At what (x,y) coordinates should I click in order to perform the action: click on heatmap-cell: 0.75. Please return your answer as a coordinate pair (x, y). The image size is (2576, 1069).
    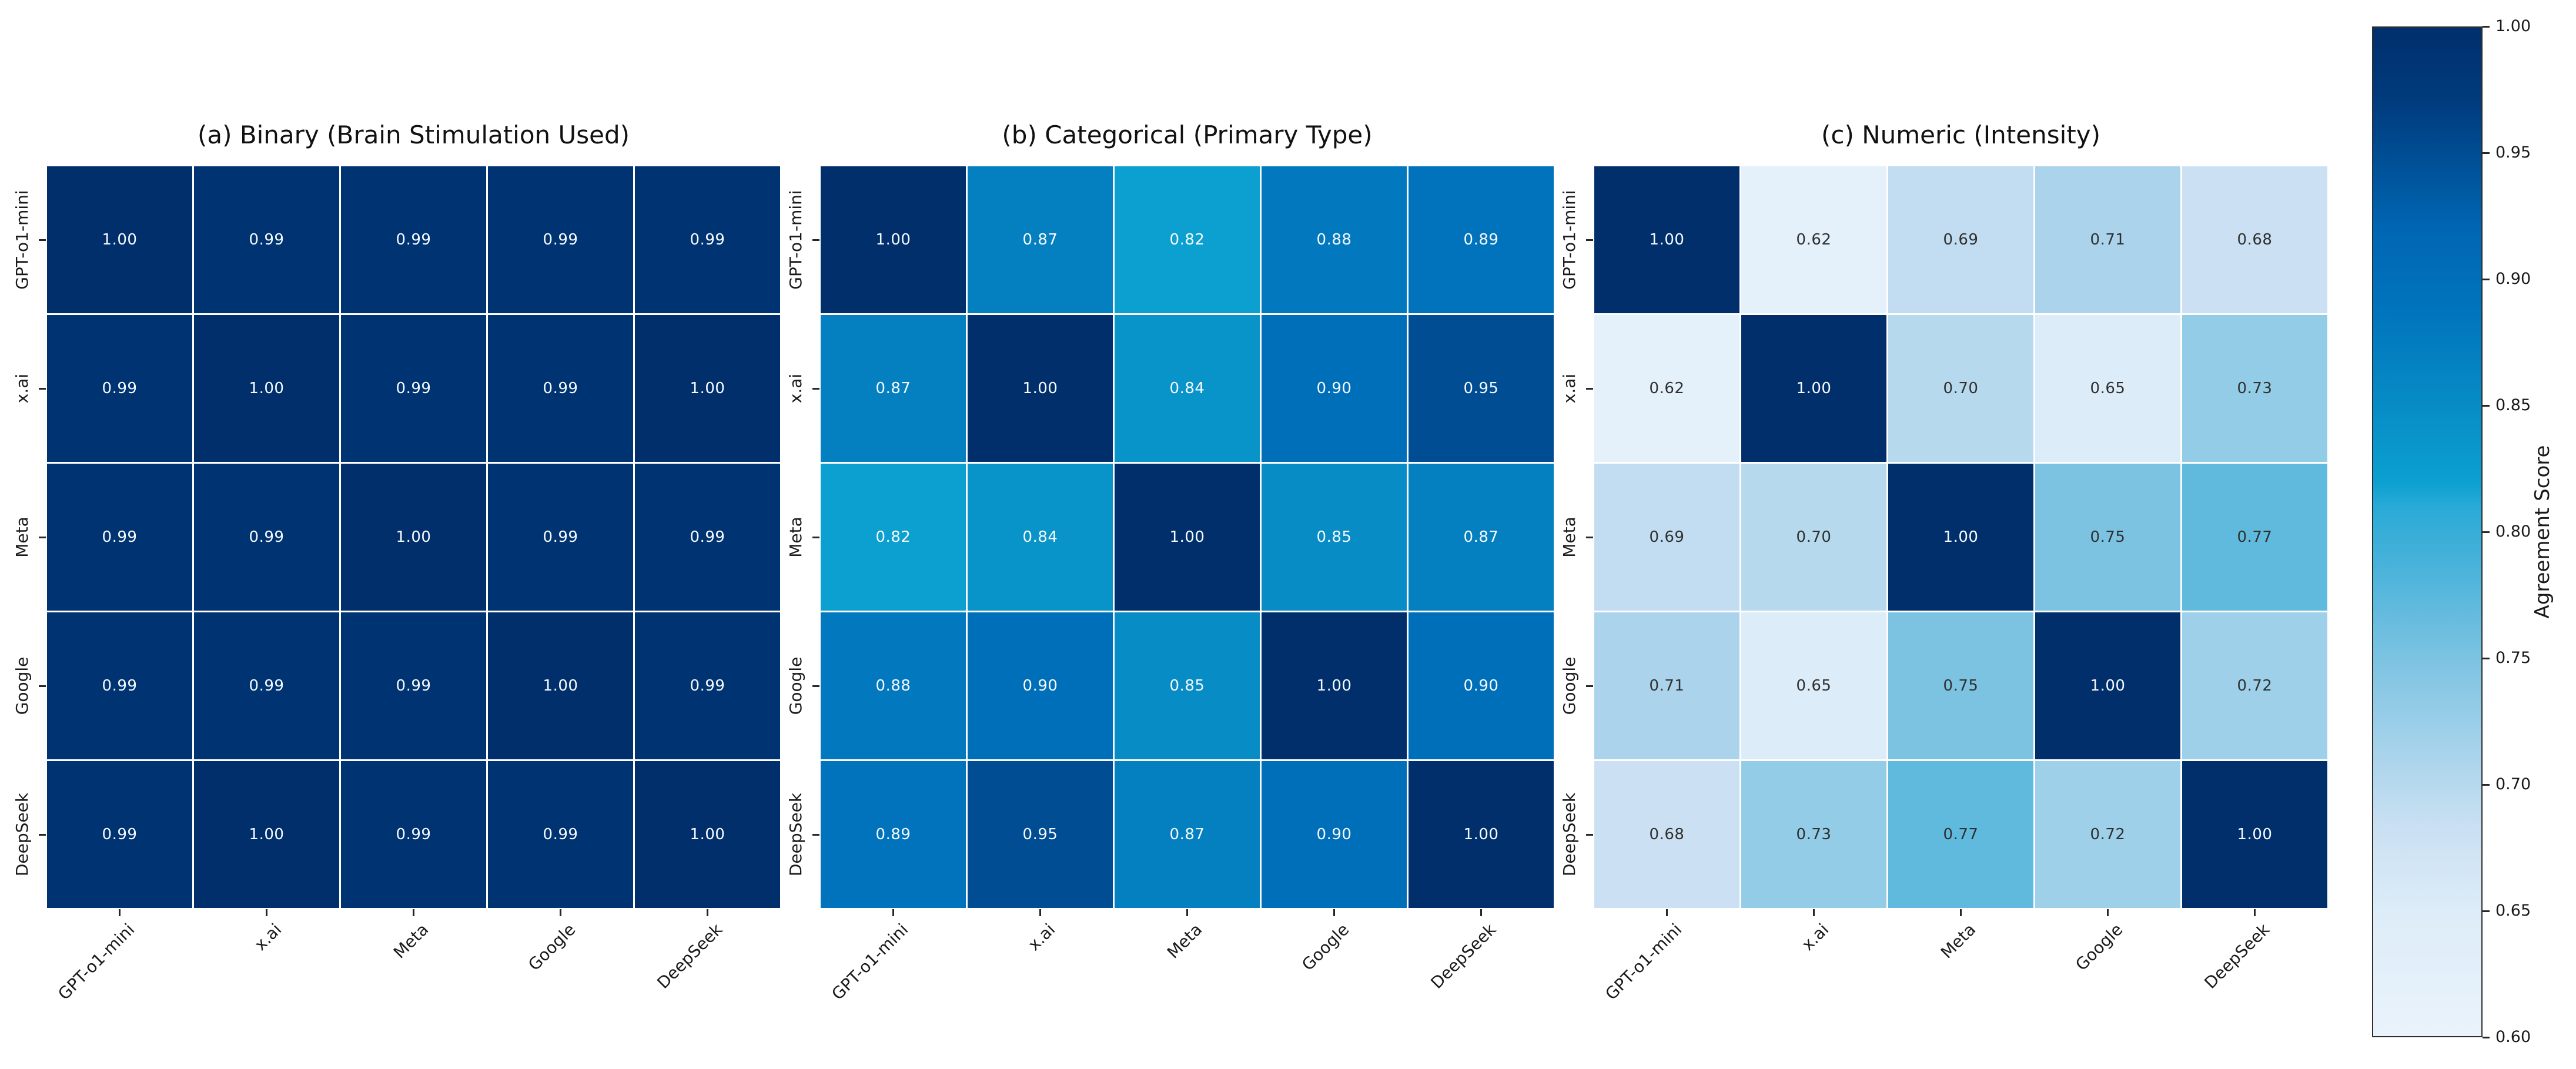
    Looking at the image, I should click on (1960, 685).